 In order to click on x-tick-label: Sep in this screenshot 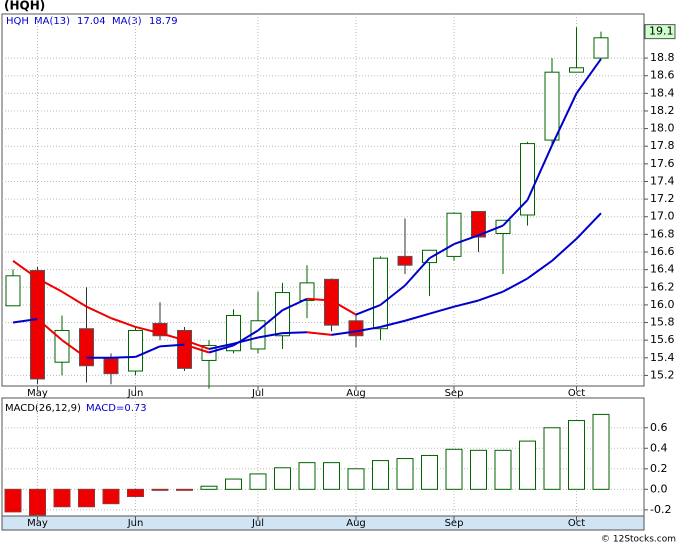, I will do `click(454, 393)`.